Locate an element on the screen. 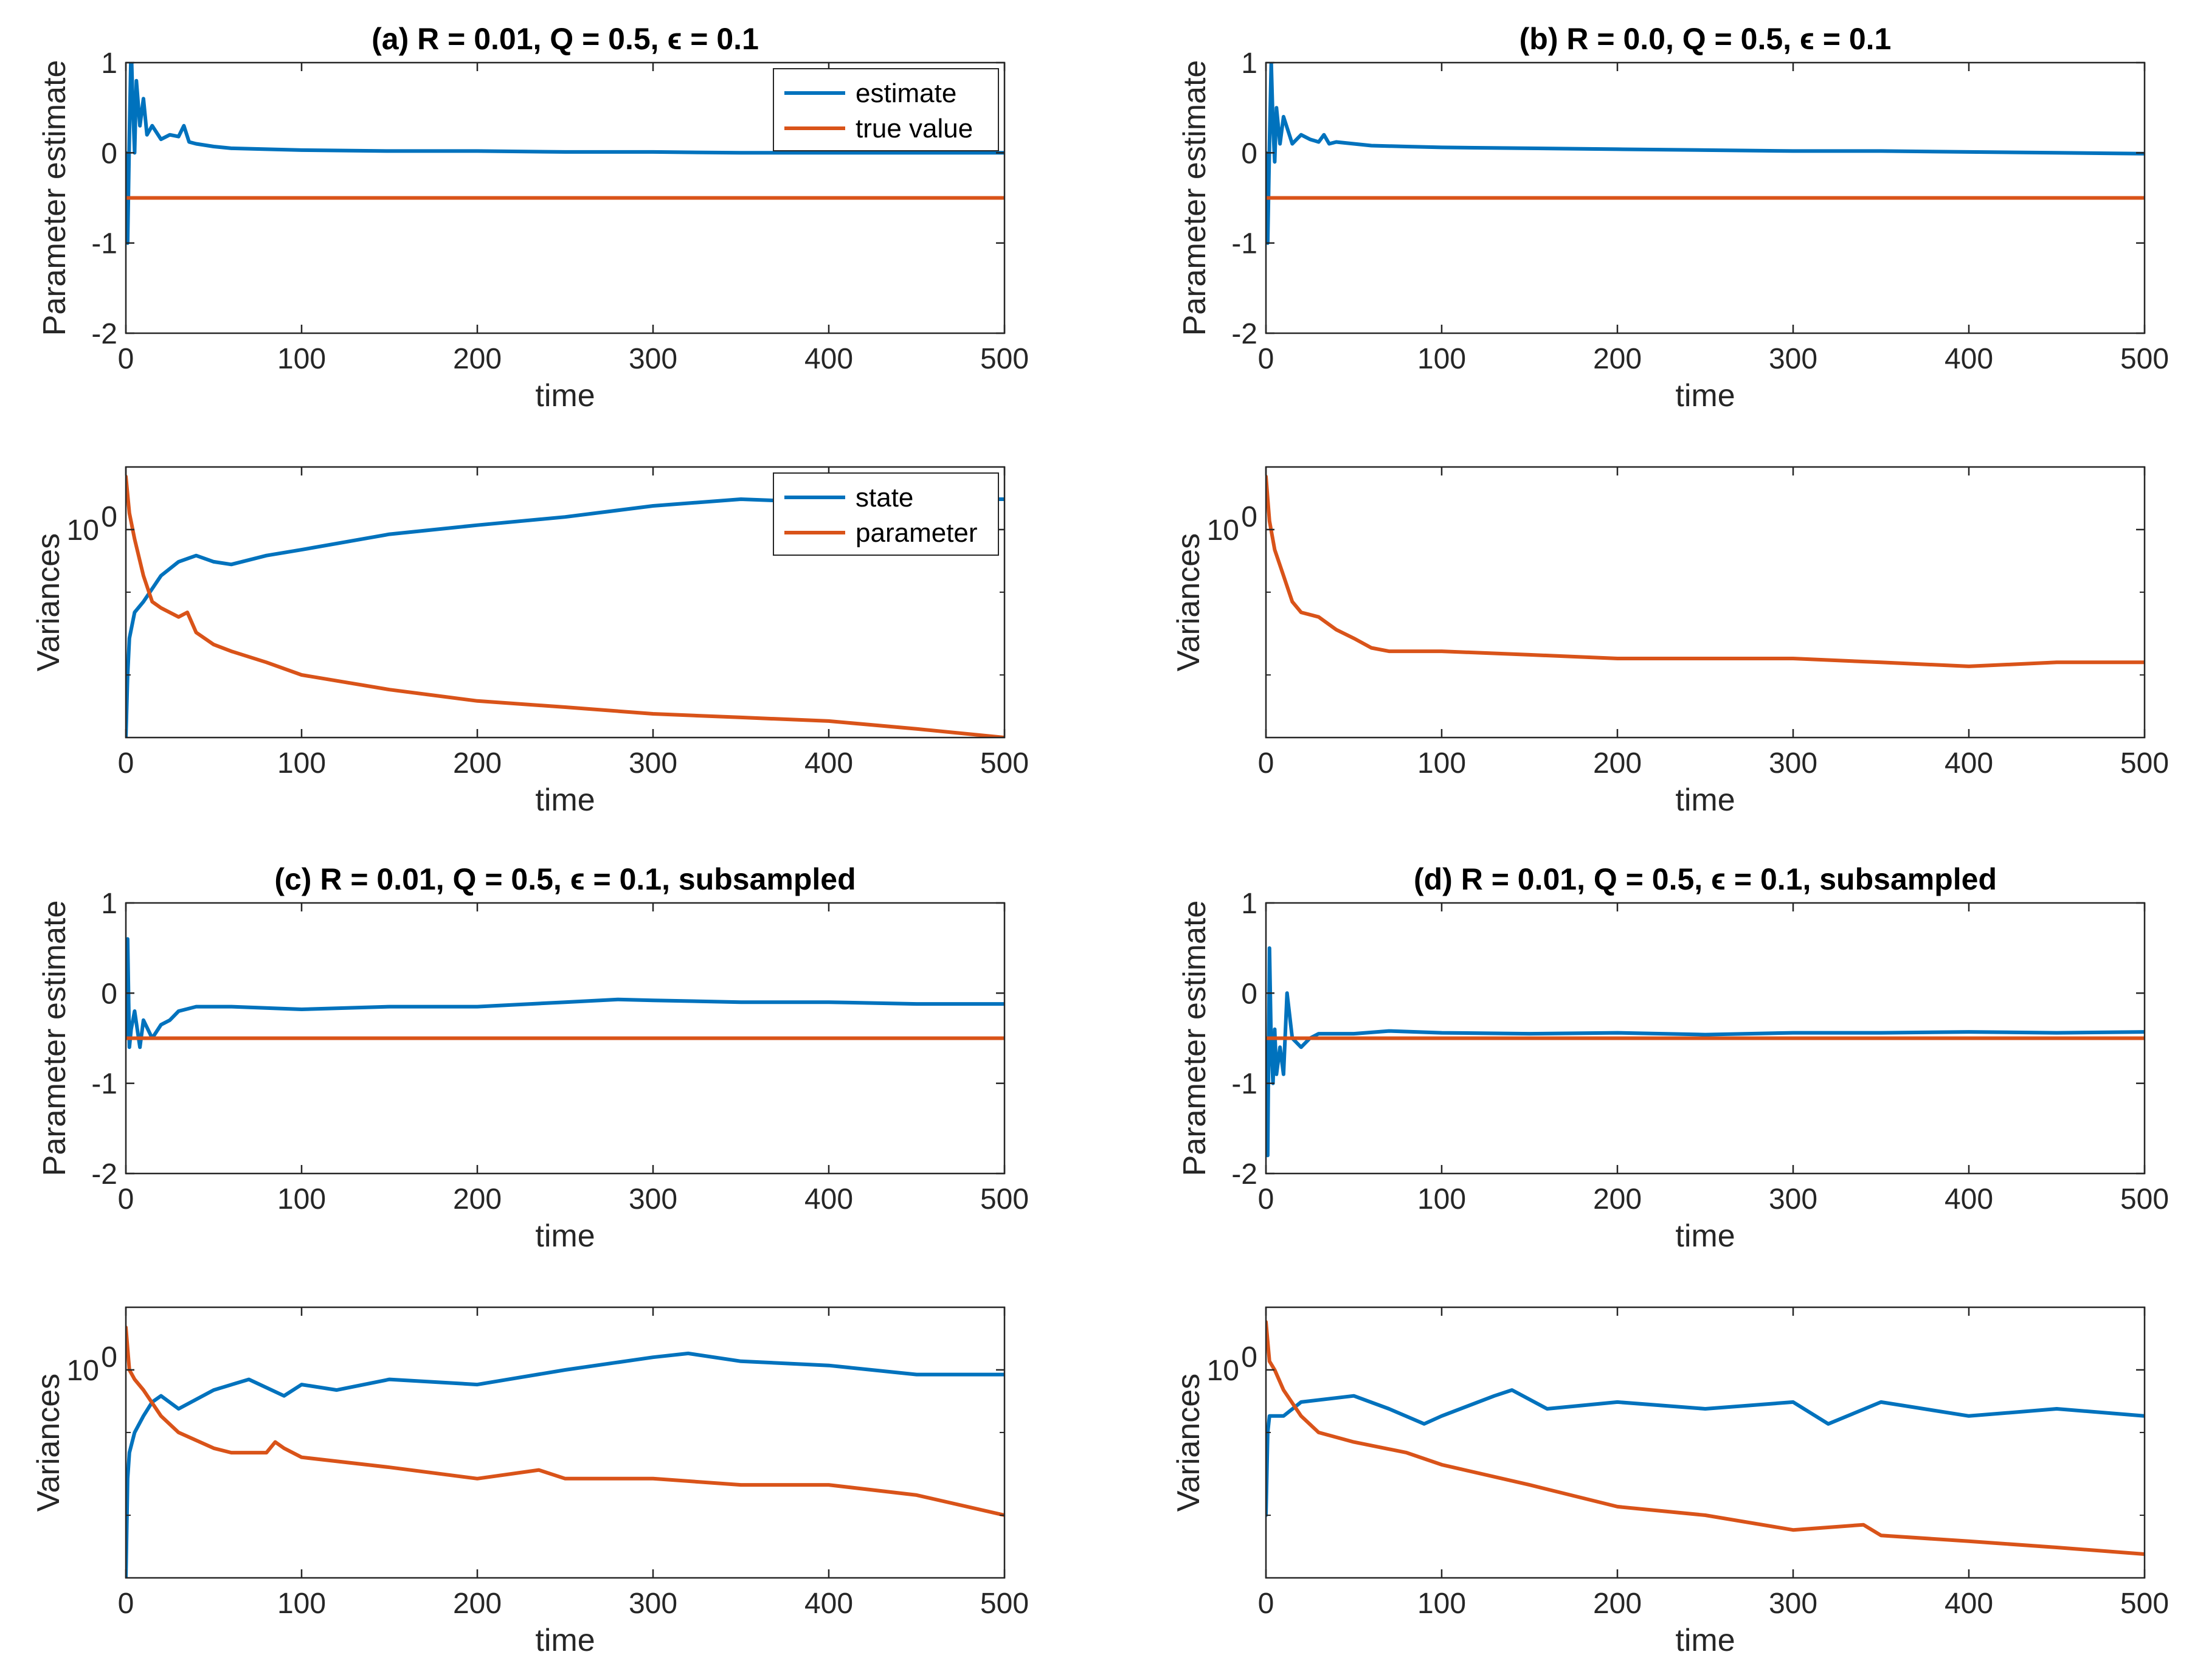 Image resolution: width=2192 pixels, height=1680 pixels. legend: state parameter is located at coordinates (886, 514).